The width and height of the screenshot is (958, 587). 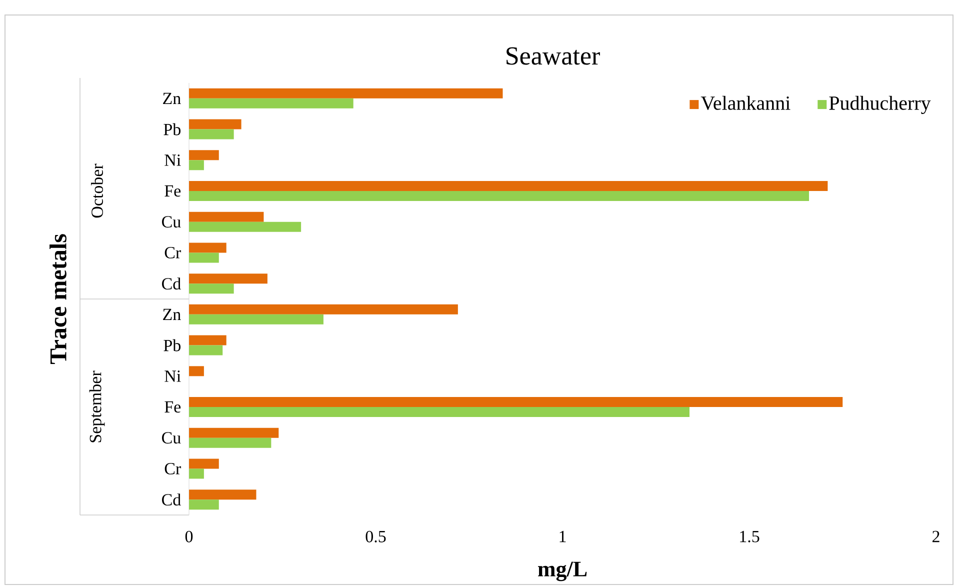 I want to click on x-axis-title: mg/L, so click(x=562, y=572).